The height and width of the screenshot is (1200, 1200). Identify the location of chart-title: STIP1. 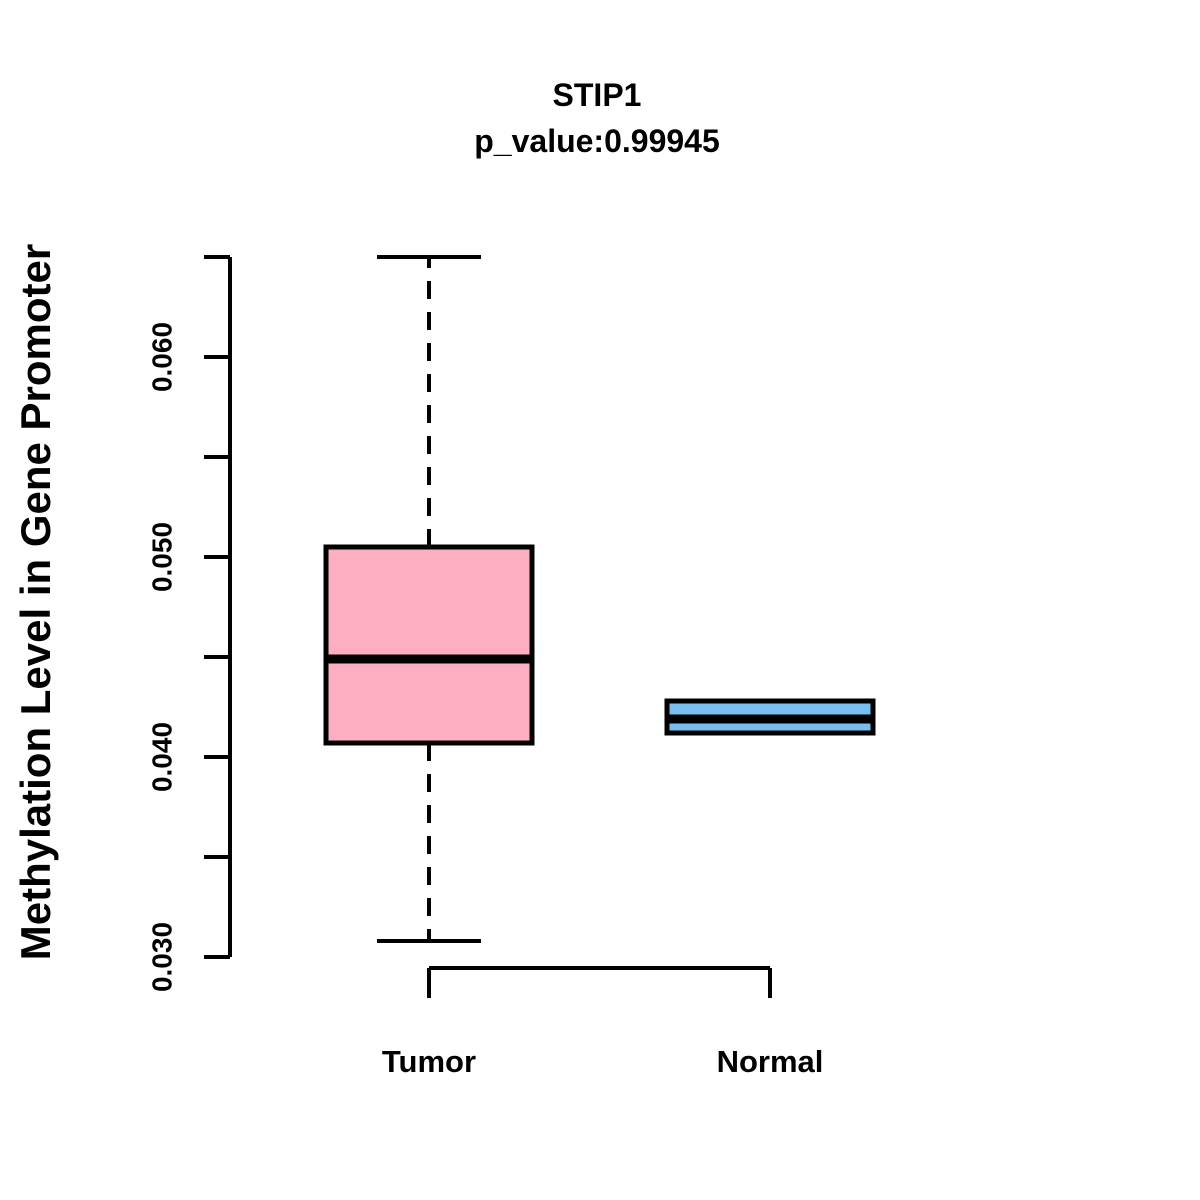
(597, 95).